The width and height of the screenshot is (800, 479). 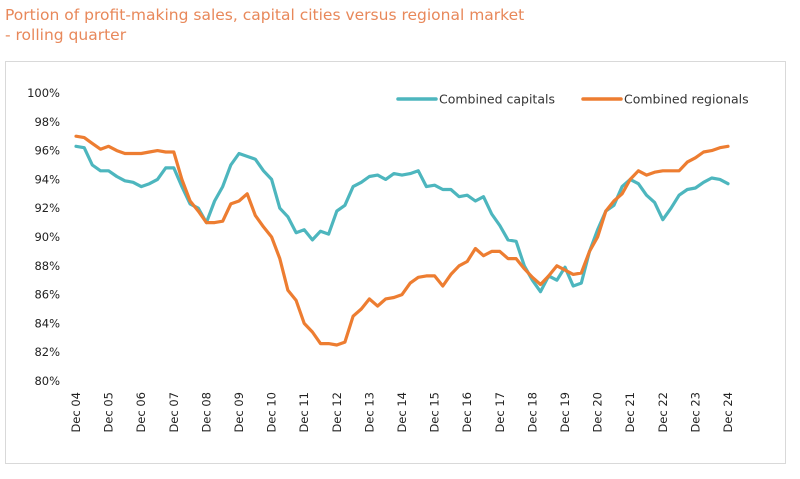 I want to click on x-tick-label: Dec 23, so click(x=695, y=412).